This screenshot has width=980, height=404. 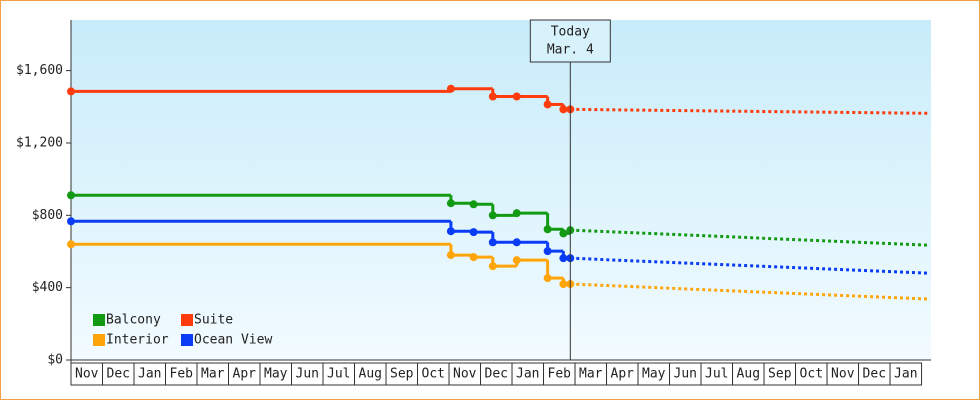 I want to click on y-tick-label: $1,200, so click(x=39, y=142).